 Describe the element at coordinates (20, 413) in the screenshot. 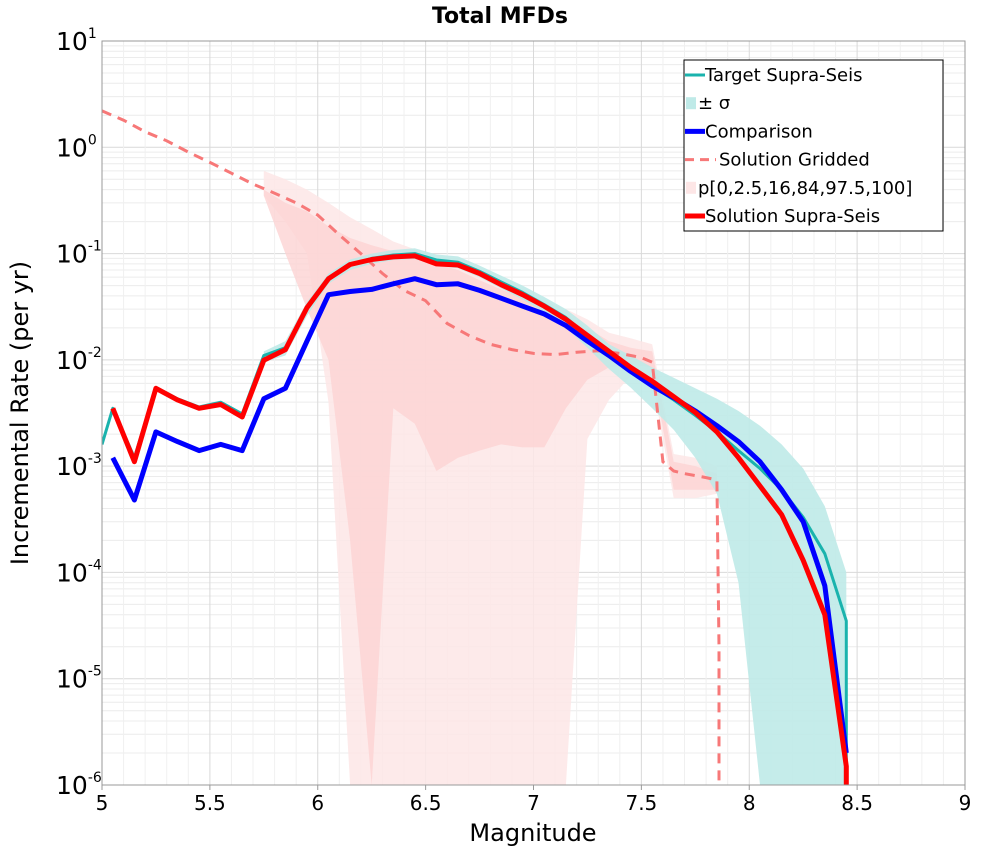

I see `y-axis-label: Incremental Rate (per yr)` at that location.